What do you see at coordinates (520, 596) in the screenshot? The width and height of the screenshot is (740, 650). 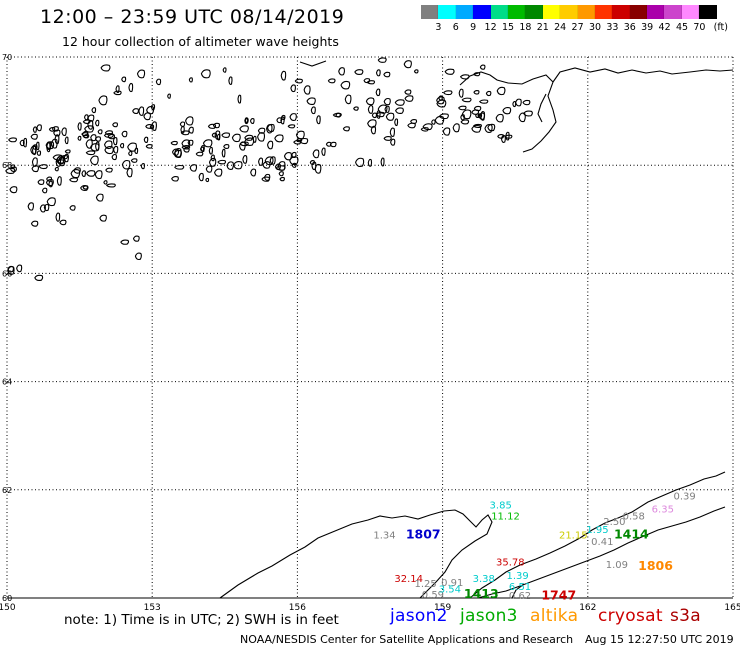 I see `observation-label: 0.62` at bounding box center [520, 596].